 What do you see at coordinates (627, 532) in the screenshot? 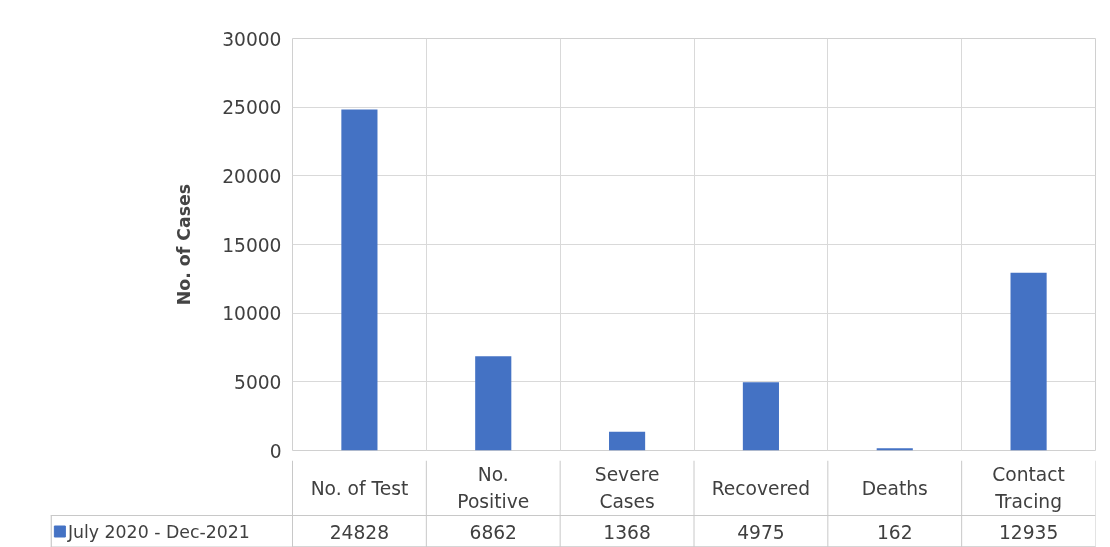
I see `data-label: 1368` at bounding box center [627, 532].